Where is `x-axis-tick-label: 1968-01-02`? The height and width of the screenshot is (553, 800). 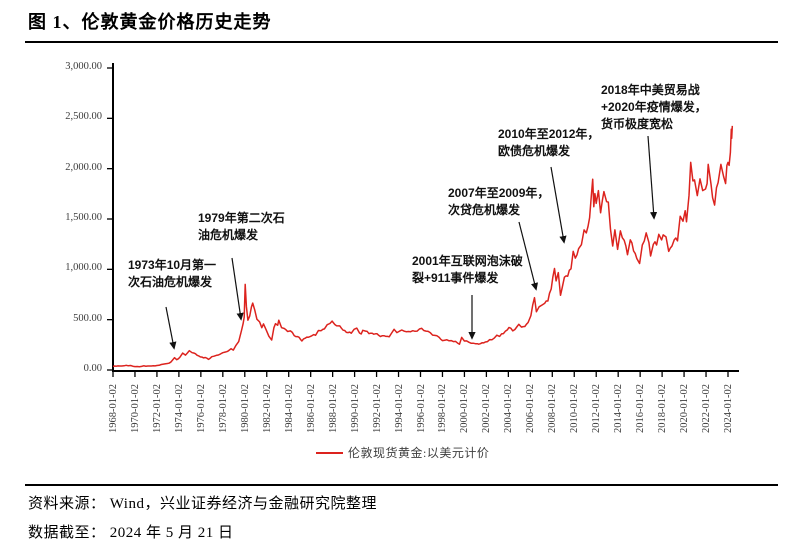
x-axis-tick-label: 1968-01-02 is located at coordinates (113, 408).